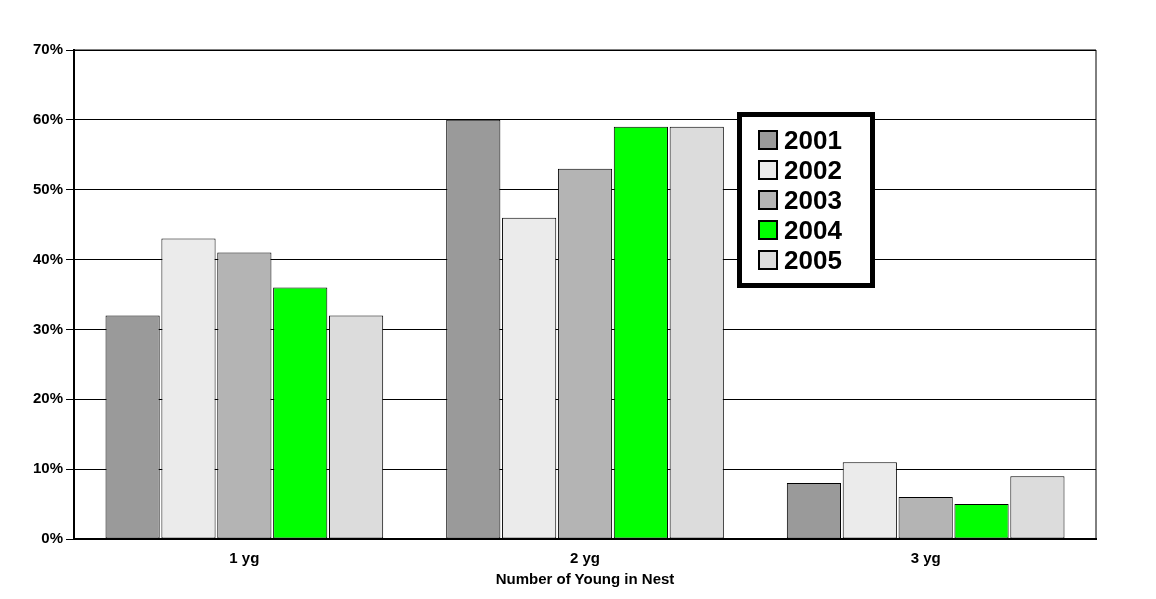 The image size is (1156, 599). Describe the element at coordinates (48, 118) in the screenshot. I see `y-tick-label: 60%` at that location.